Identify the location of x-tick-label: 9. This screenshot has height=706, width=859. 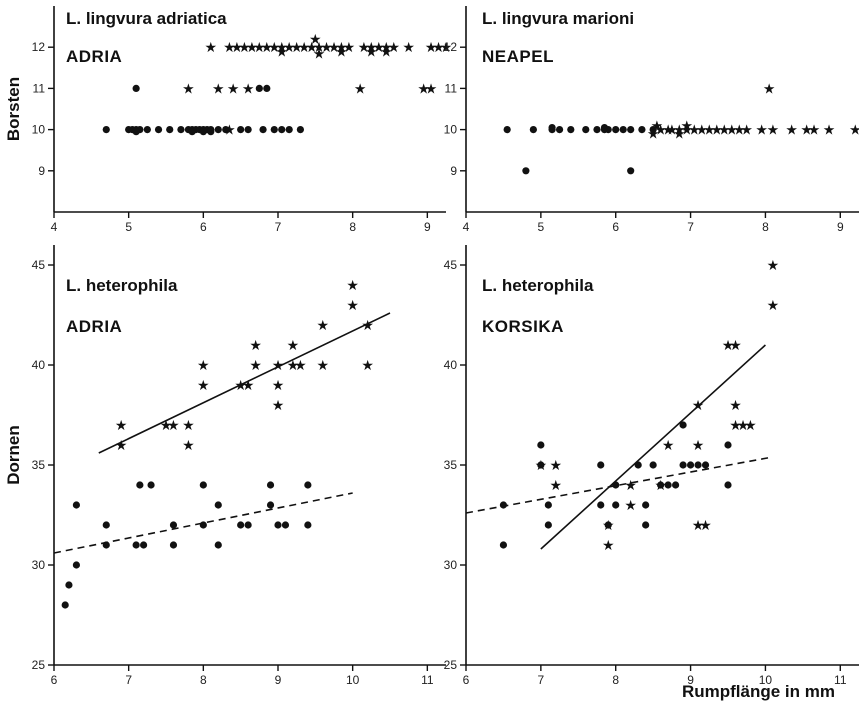
(690, 680).